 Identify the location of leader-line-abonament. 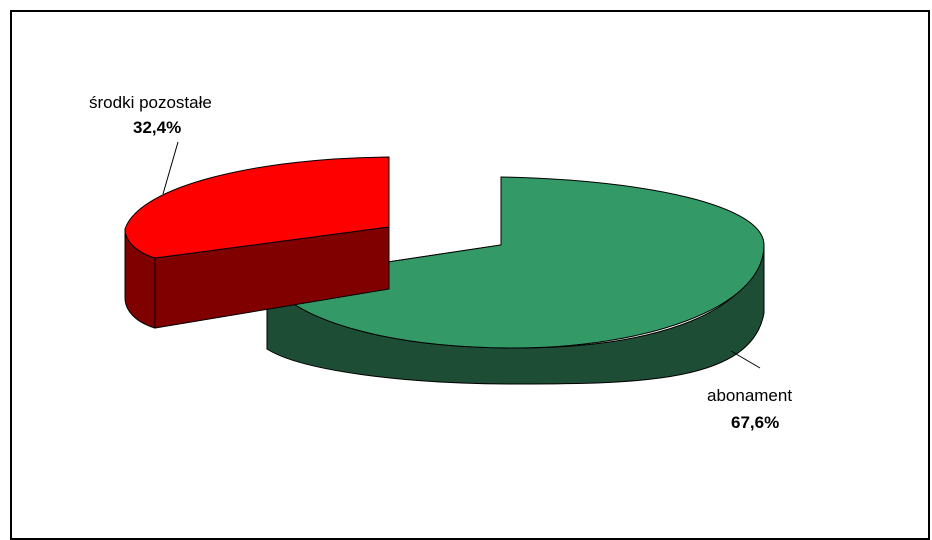
(745, 359).